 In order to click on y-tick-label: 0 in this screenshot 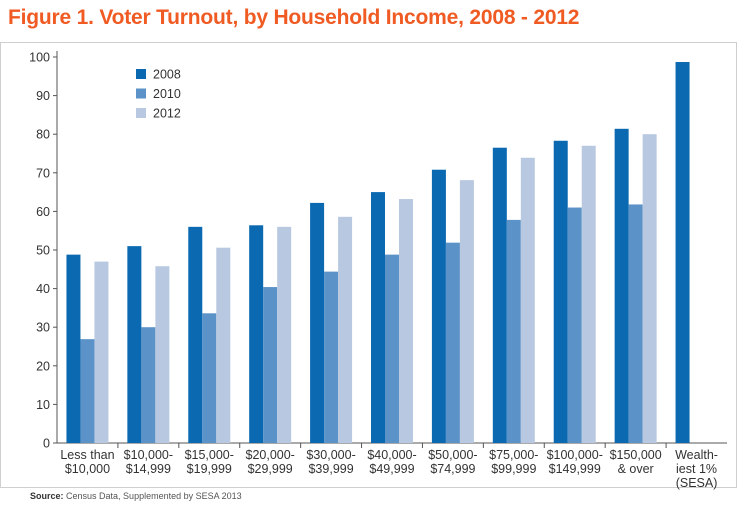, I will do `click(46, 444)`.